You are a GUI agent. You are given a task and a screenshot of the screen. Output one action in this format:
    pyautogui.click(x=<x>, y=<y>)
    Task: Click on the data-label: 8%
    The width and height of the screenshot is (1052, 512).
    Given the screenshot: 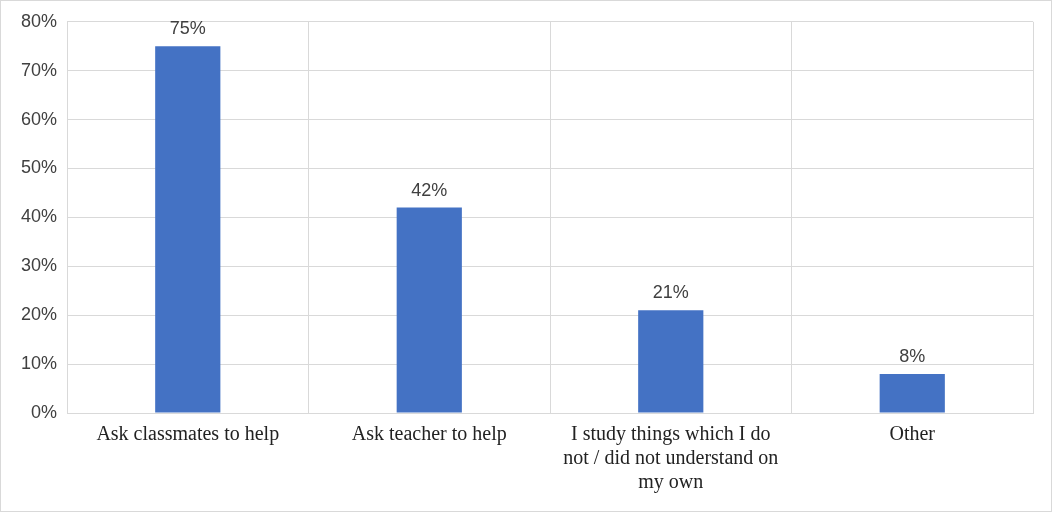 What is the action you would take?
    pyautogui.click(x=912, y=355)
    